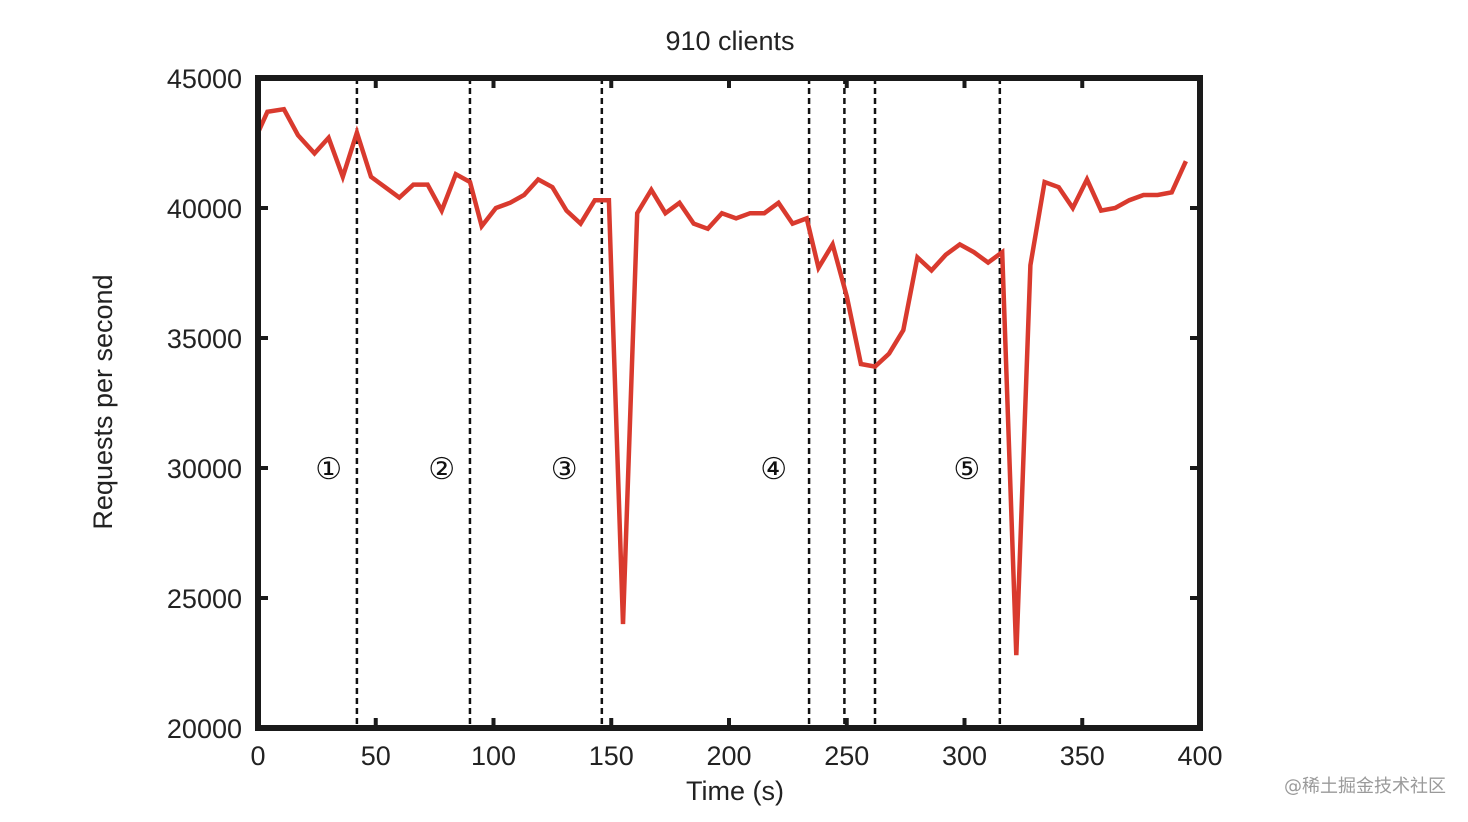 The width and height of the screenshot is (1468, 822). Describe the element at coordinates (966, 469) in the screenshot. I see `phase-label: ⑤` at that location.